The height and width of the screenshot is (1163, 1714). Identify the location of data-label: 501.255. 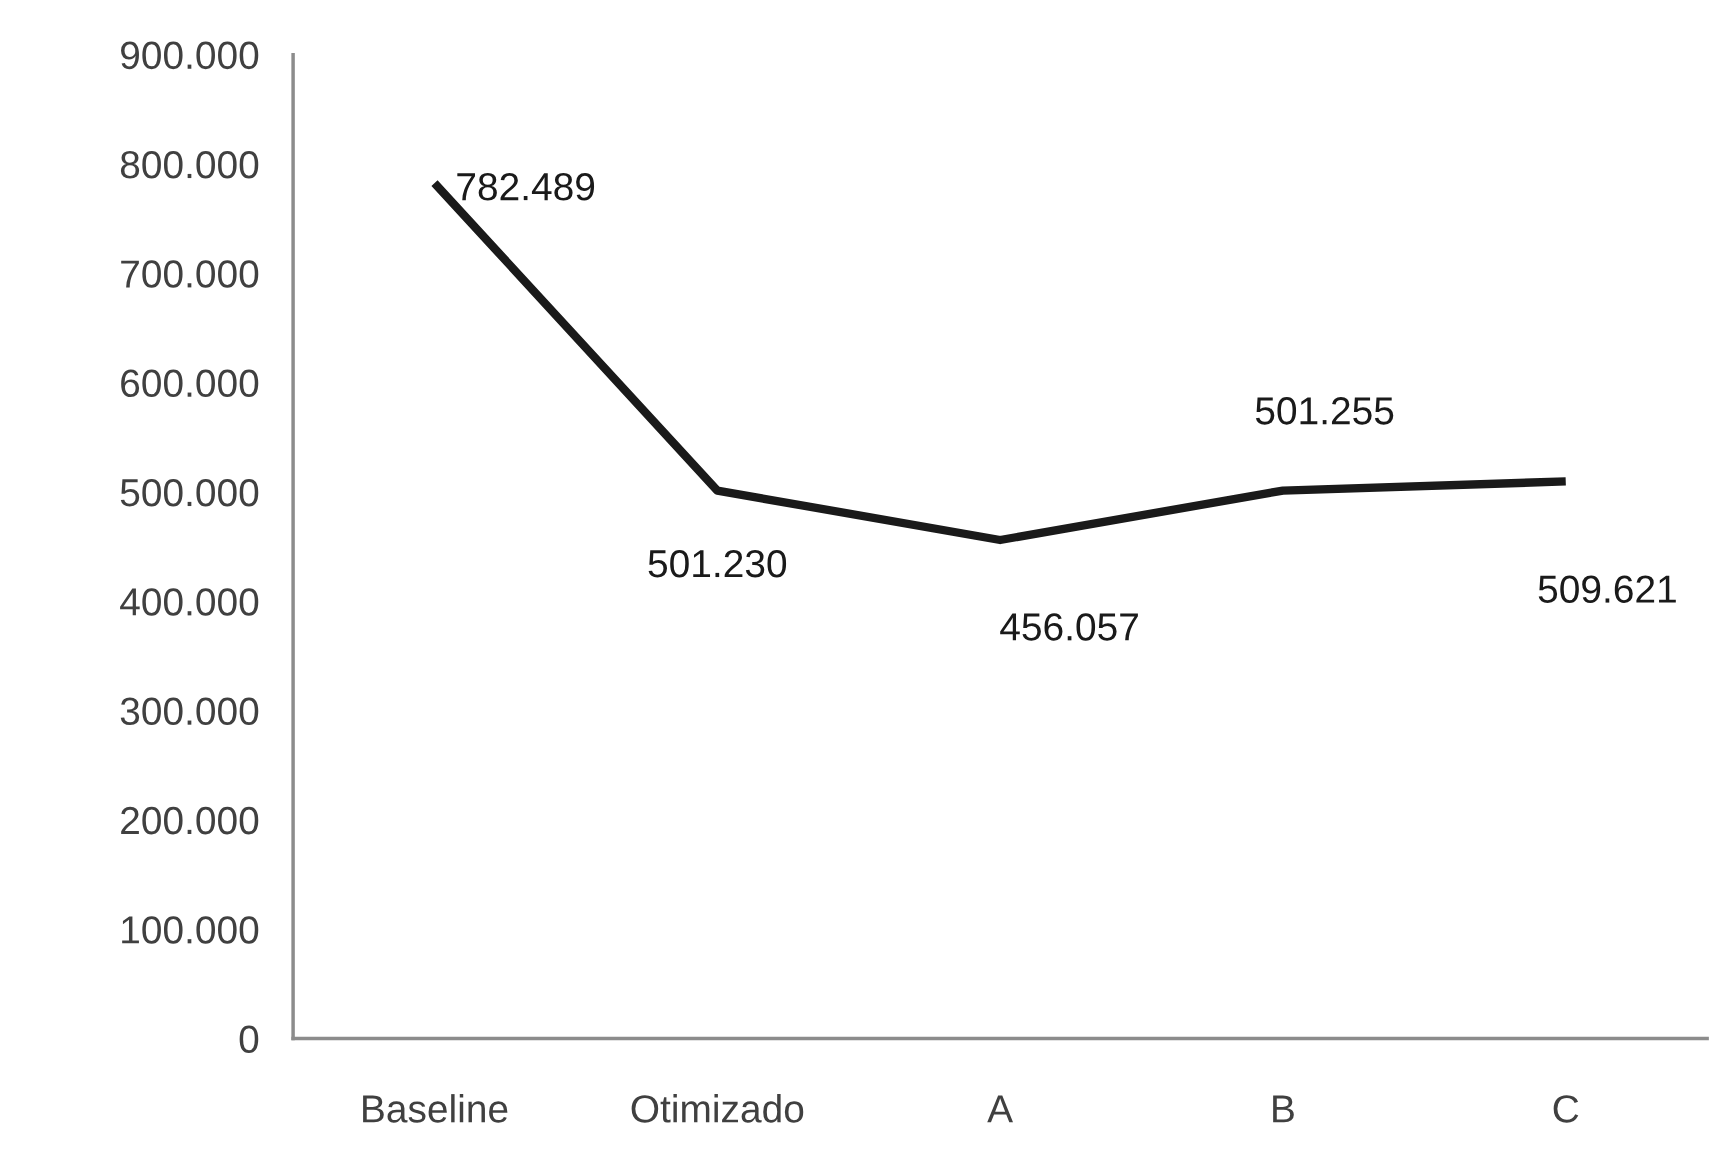
(1324, 411).